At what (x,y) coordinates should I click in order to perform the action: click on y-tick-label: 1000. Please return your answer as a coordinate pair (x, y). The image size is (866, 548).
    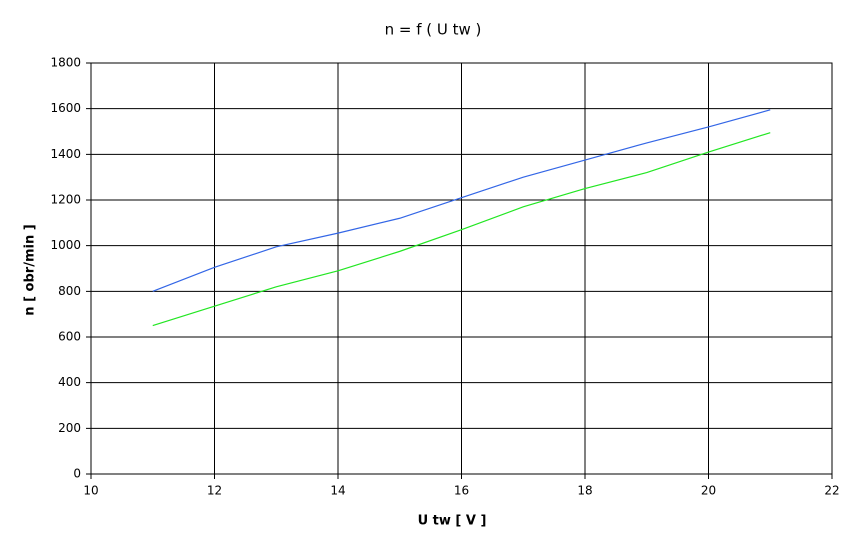
    Looking at the image, I should click on (65, 245).